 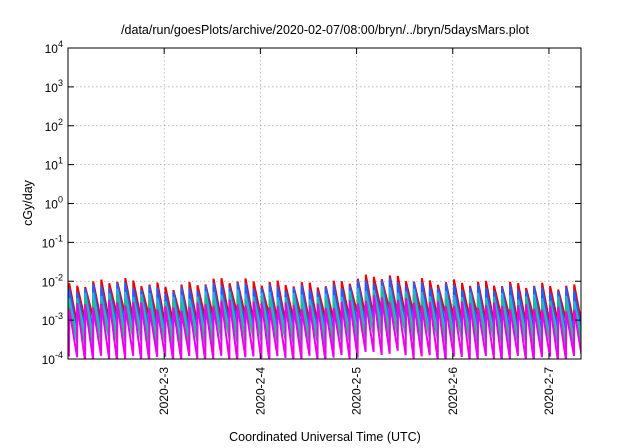 What do you see at coordinates (52, 241) in the screenshot?
I see `y-tick-label: 10⁻¹` at bounding box center [52, 241].